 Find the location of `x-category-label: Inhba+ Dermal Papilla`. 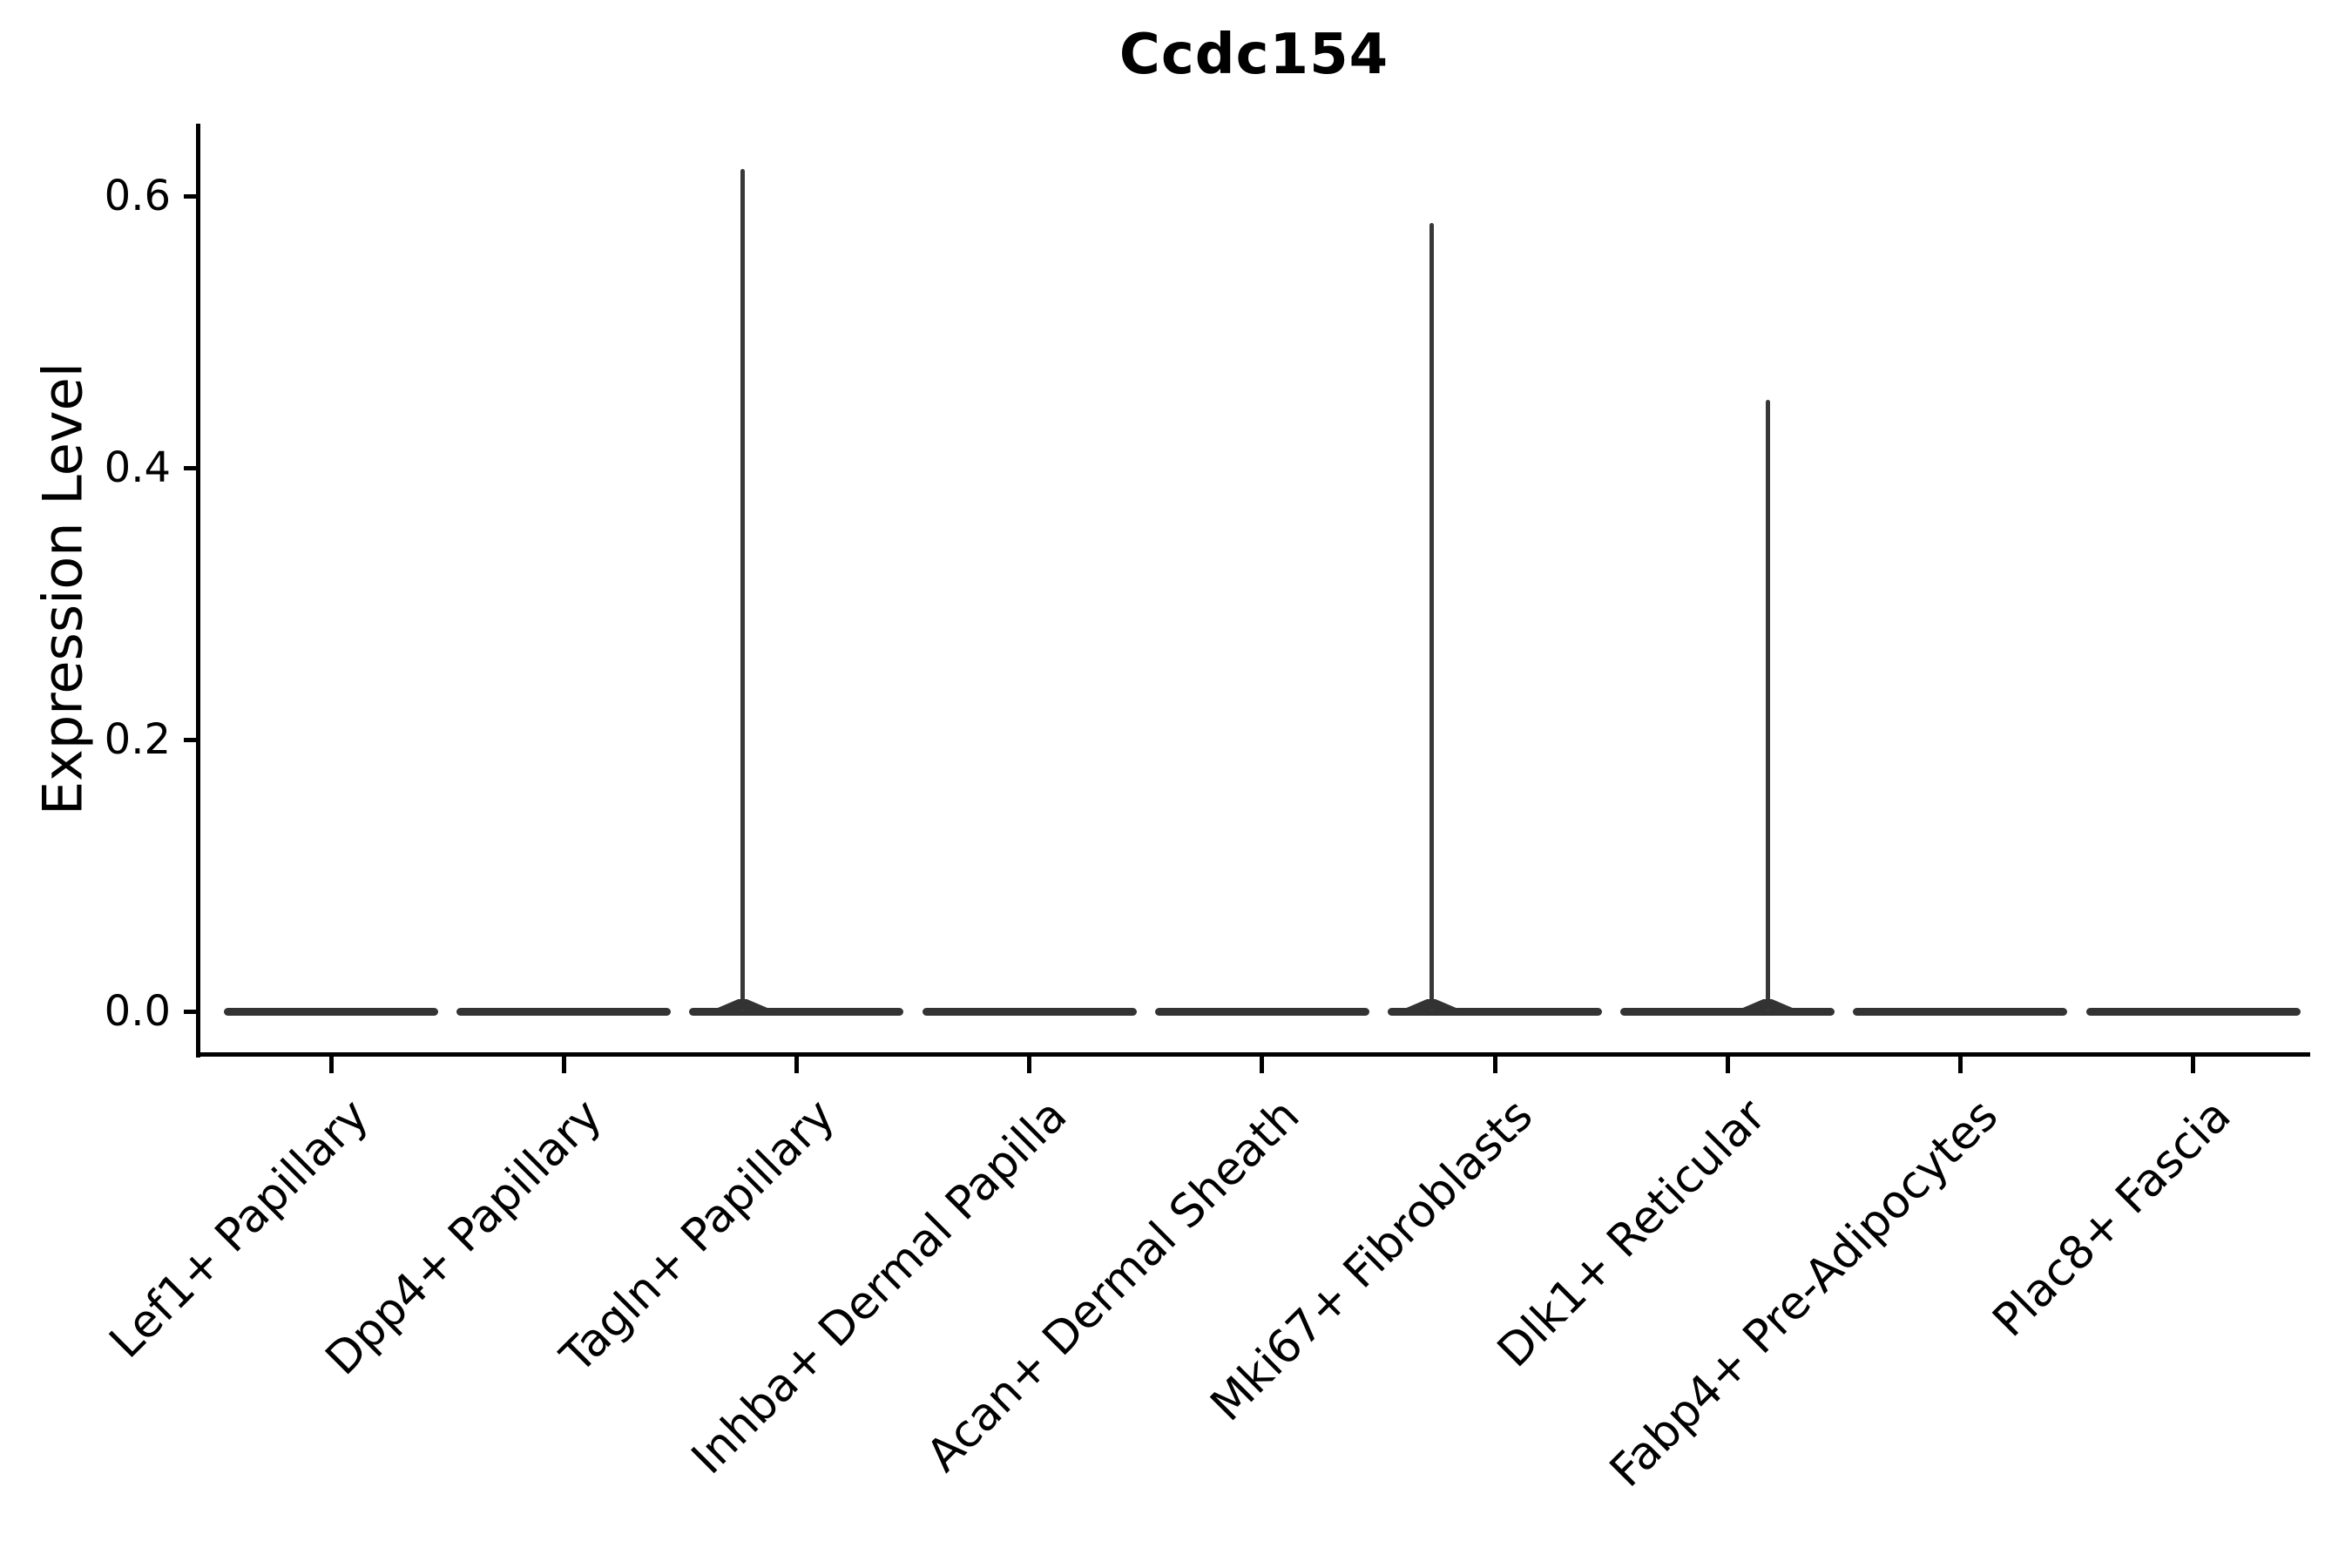

x-category-label: Inhba+ Dermal Papilla is located at coordinates (880, 1287).